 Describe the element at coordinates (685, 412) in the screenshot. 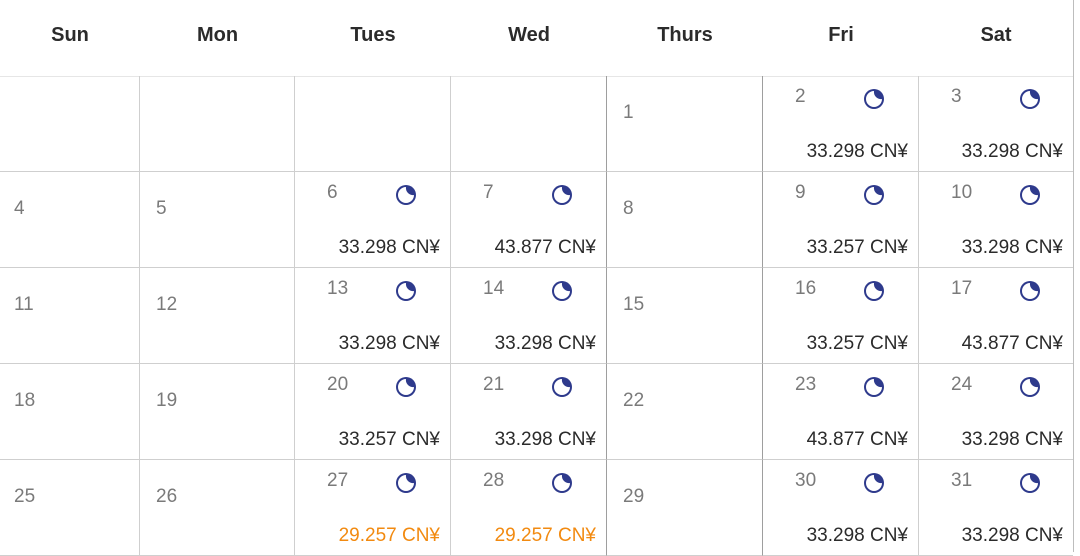

I see `calendar-day-cell: 22` at that location.